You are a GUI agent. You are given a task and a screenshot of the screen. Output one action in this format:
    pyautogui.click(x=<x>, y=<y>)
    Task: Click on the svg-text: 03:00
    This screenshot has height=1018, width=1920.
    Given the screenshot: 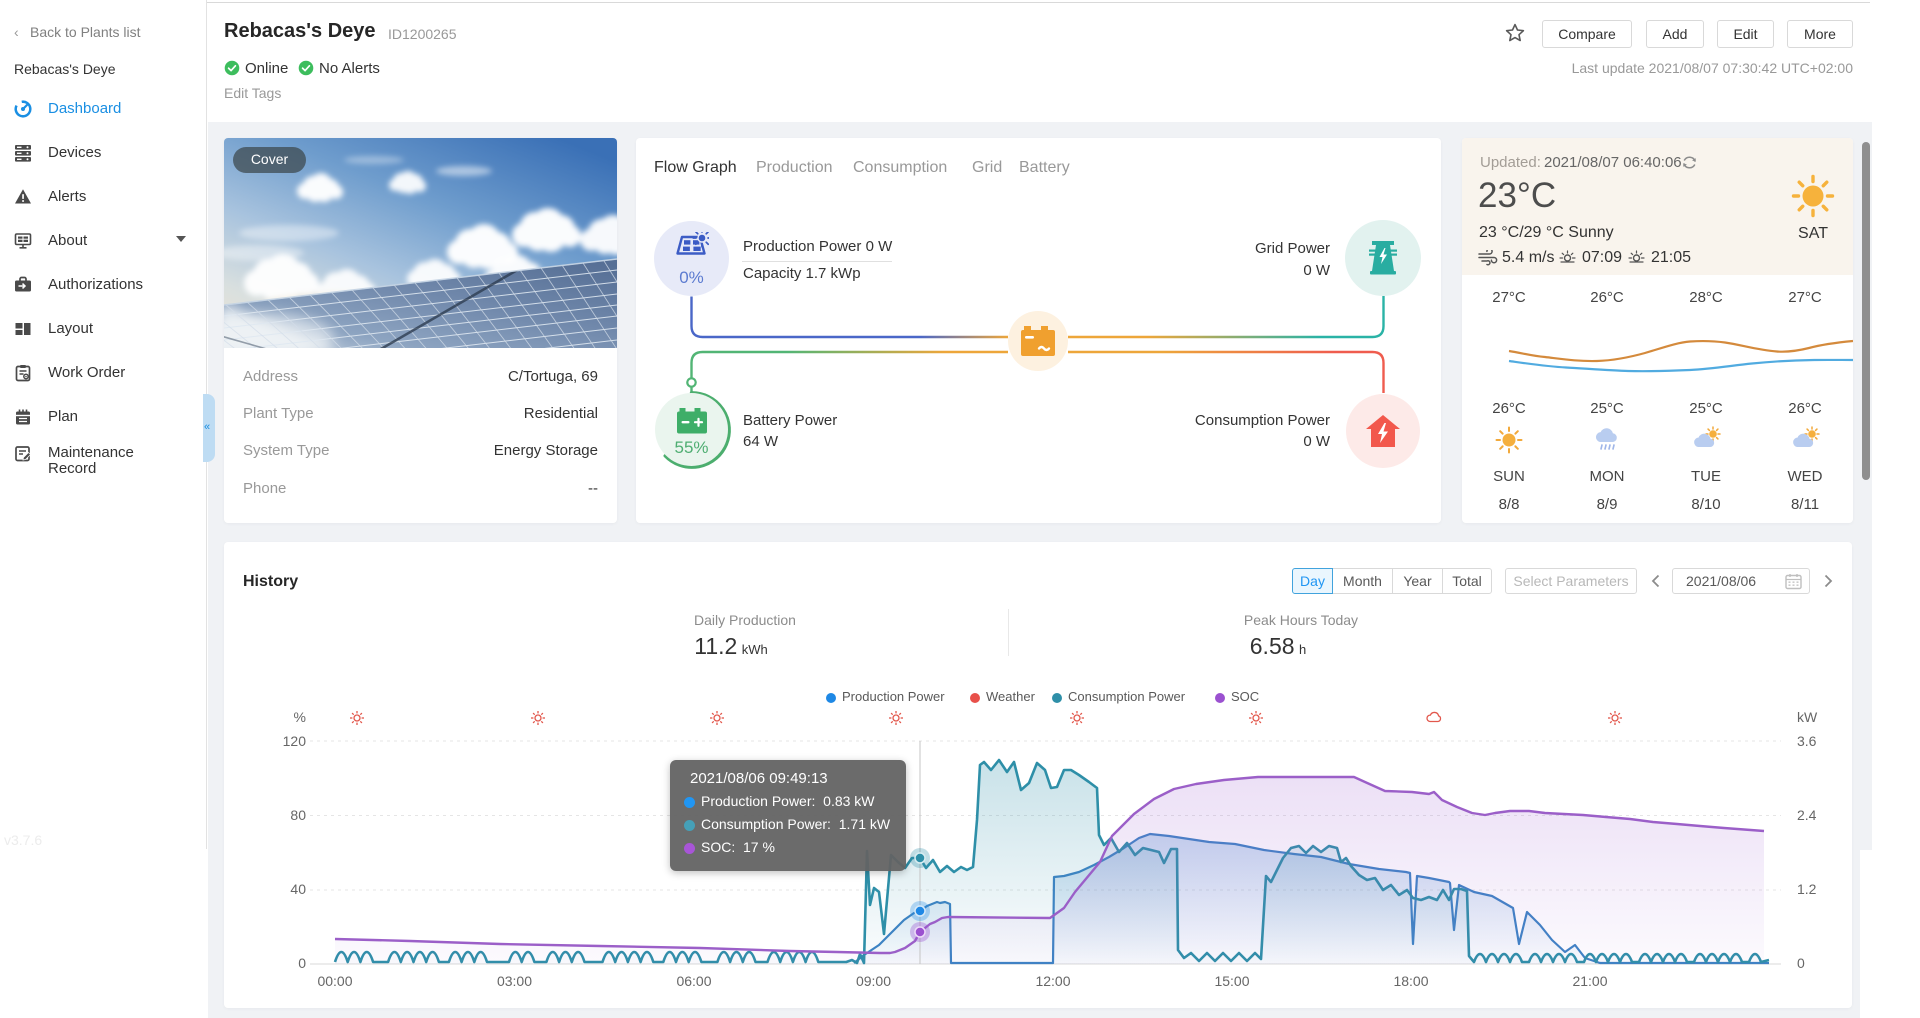 What is the action you would take?
    pyautogui.click(x=514, y=981)
    